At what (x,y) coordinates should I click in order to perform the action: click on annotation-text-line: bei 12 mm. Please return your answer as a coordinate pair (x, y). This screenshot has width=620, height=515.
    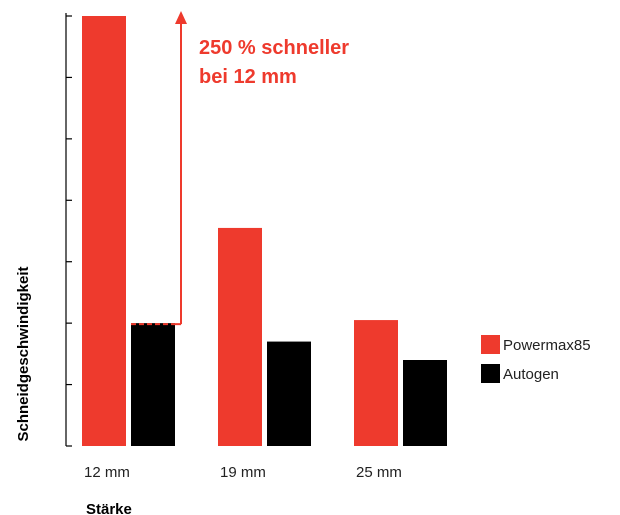
    Looking at the image, I should click on (248, 77).